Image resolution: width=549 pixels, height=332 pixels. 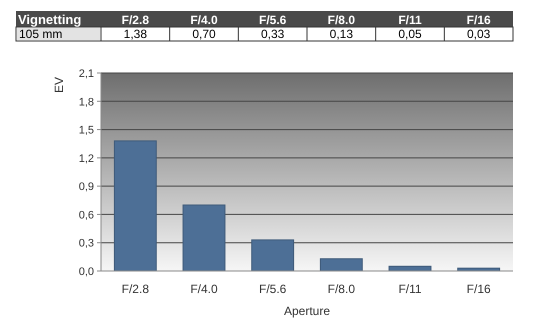 I want to click on category-label: F/4.0, so click(x=204, y=20).